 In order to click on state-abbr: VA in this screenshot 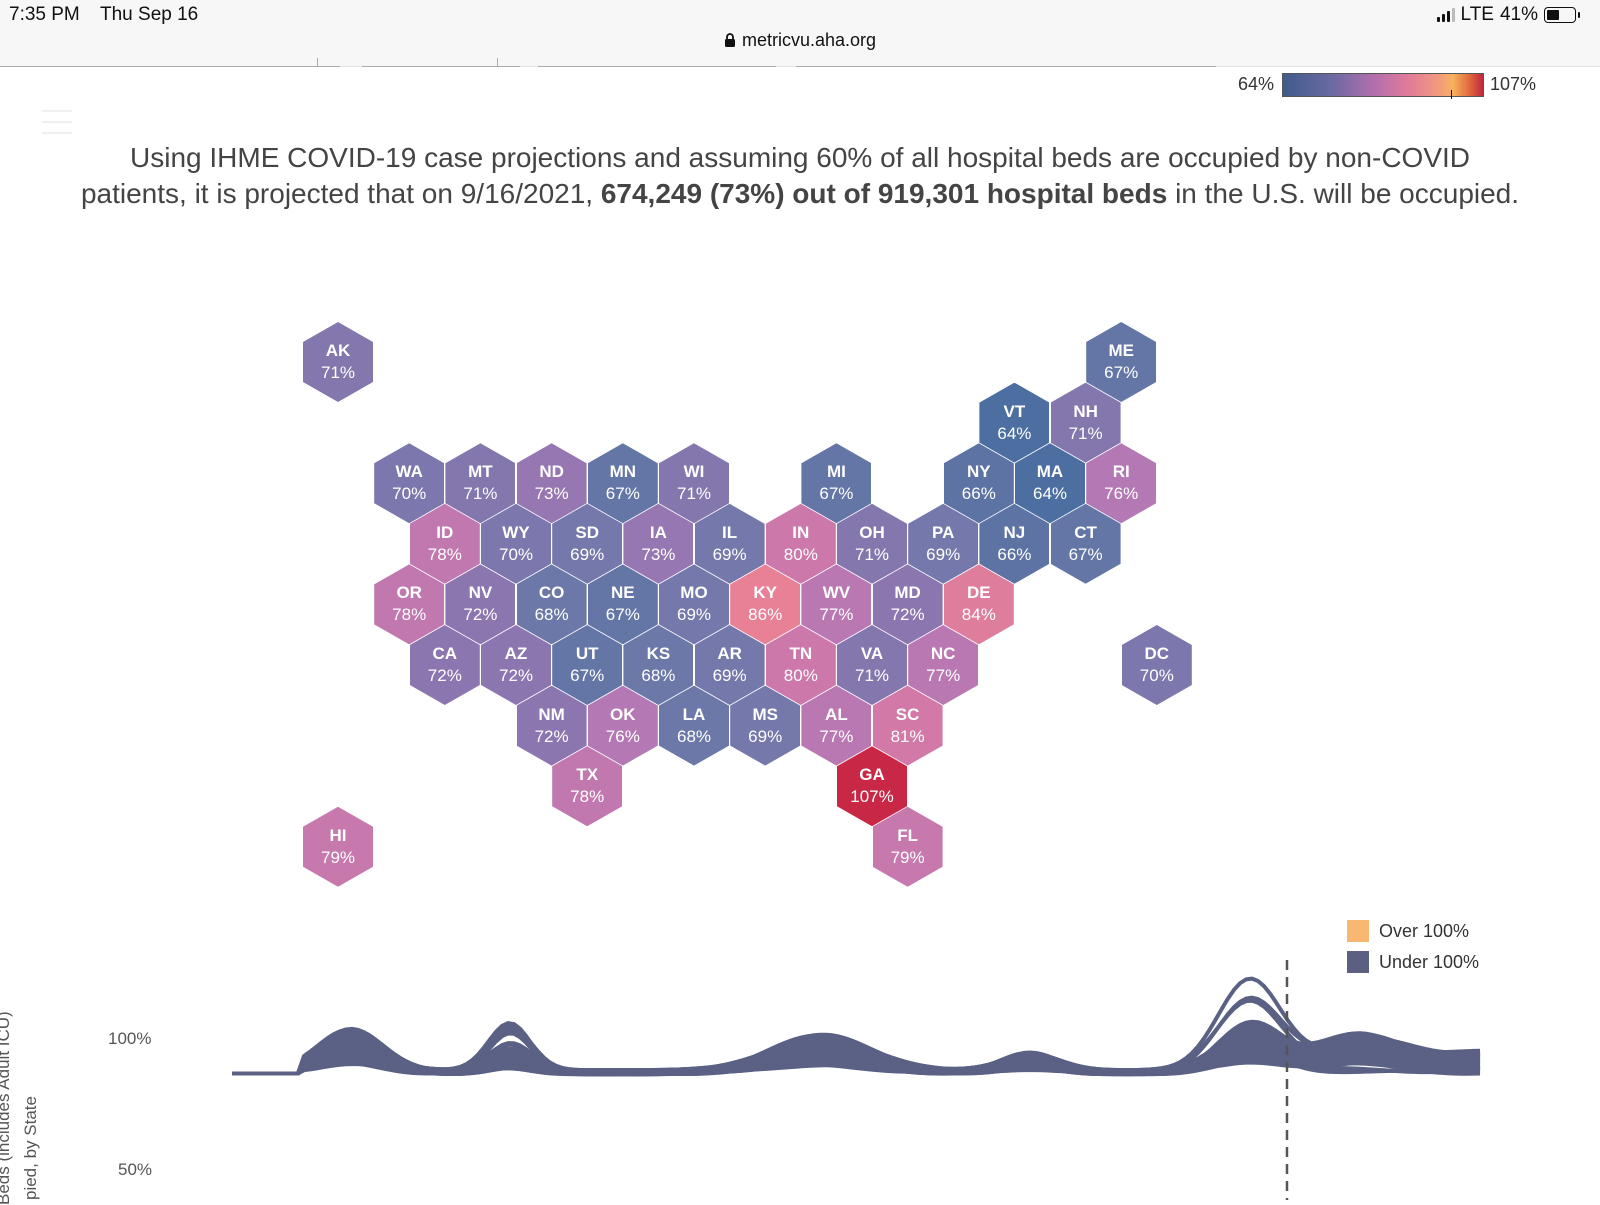, I will do `click(872, 653)`.